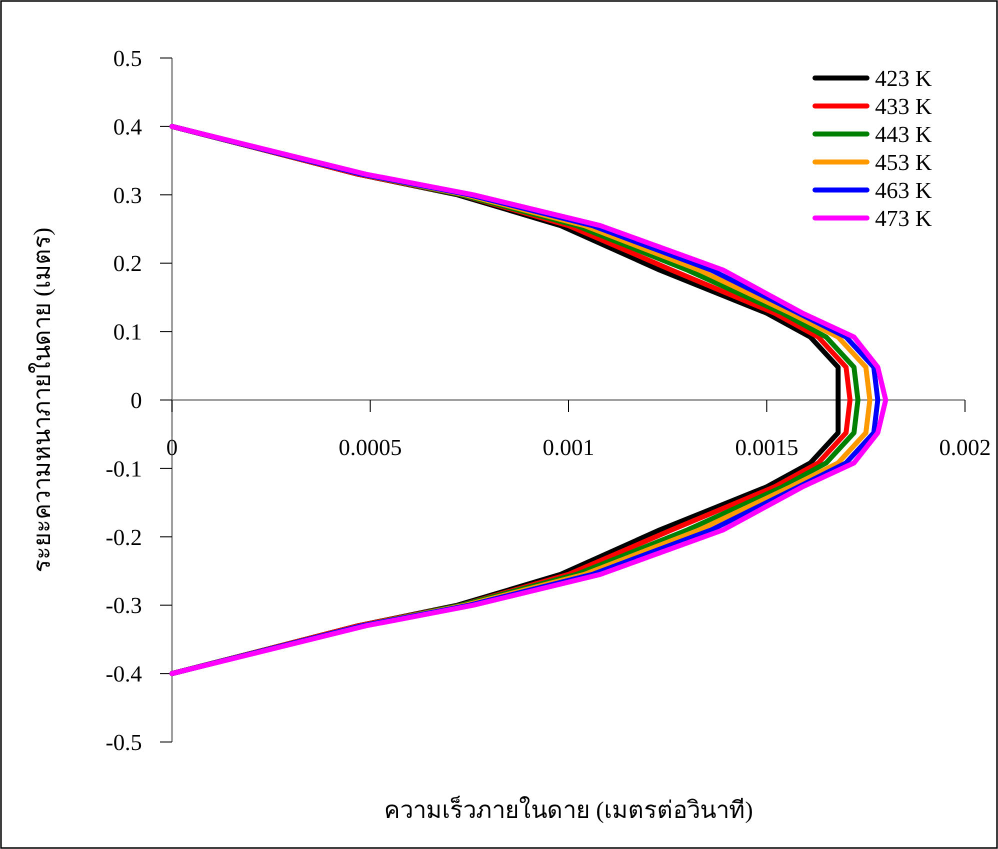 The height and width of the screenshot is (849, 998). What do you see at coordinates (136, 400) in the screenshot?
I see `y-tick-label: 0` at bounding box center [136, 400].